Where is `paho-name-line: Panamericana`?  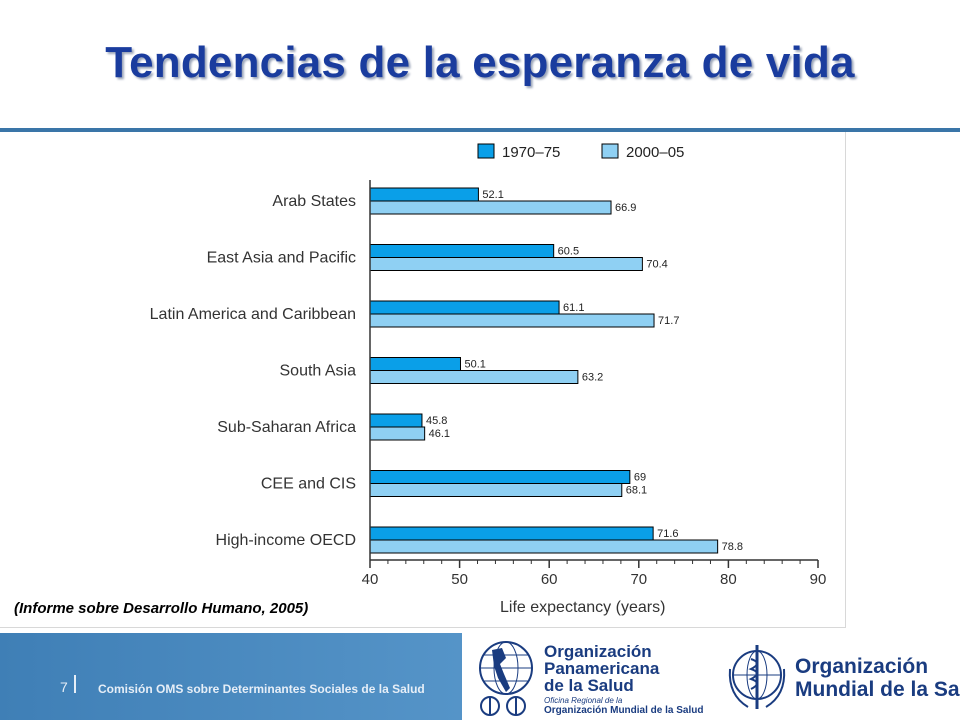 paho-name-line: Panamericana is located at coordinates (602, 668).